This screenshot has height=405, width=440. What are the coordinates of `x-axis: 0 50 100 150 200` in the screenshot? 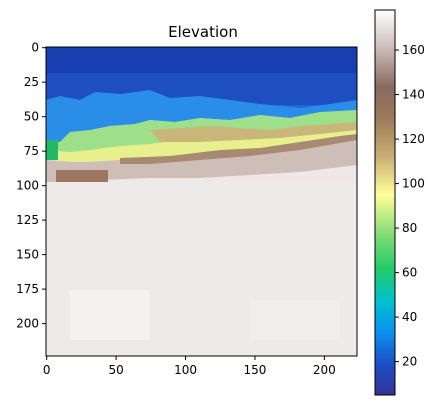 It's located at (189, 366).